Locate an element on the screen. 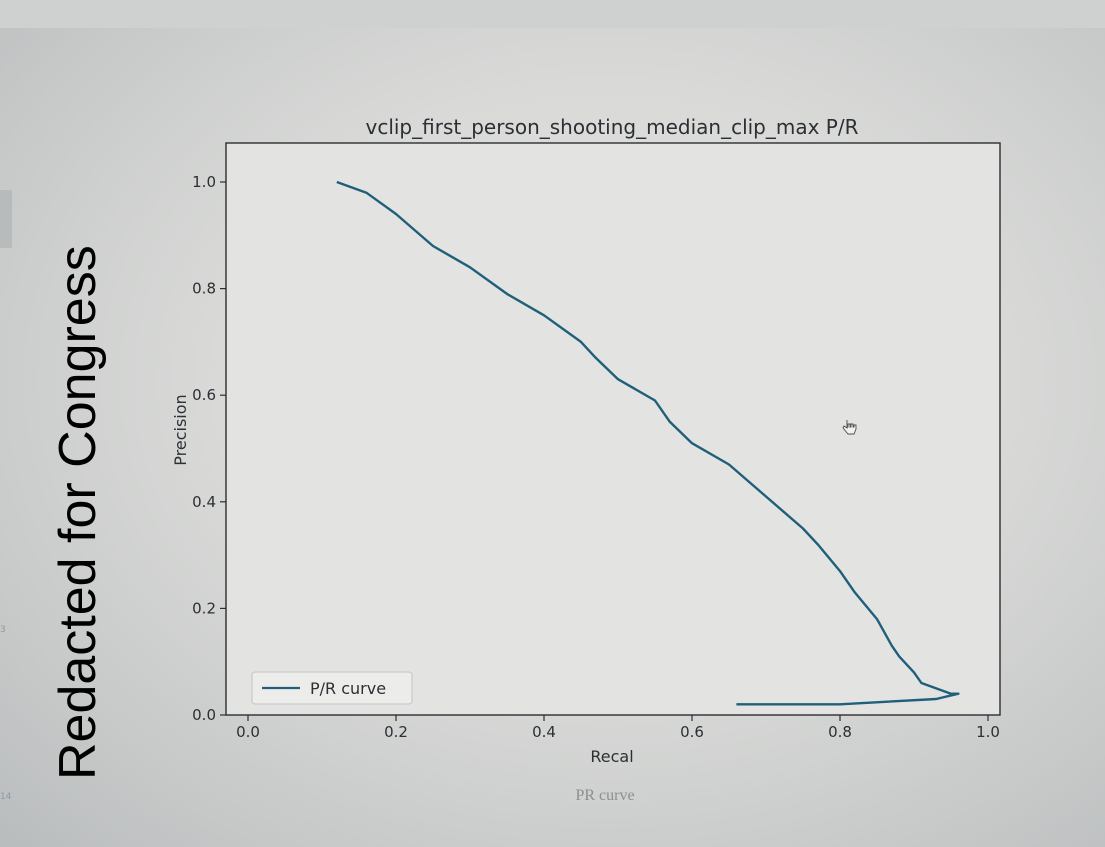 The image size is (1105, 847). x-tick-label: 0.0 is located at coordinates (248, 732).